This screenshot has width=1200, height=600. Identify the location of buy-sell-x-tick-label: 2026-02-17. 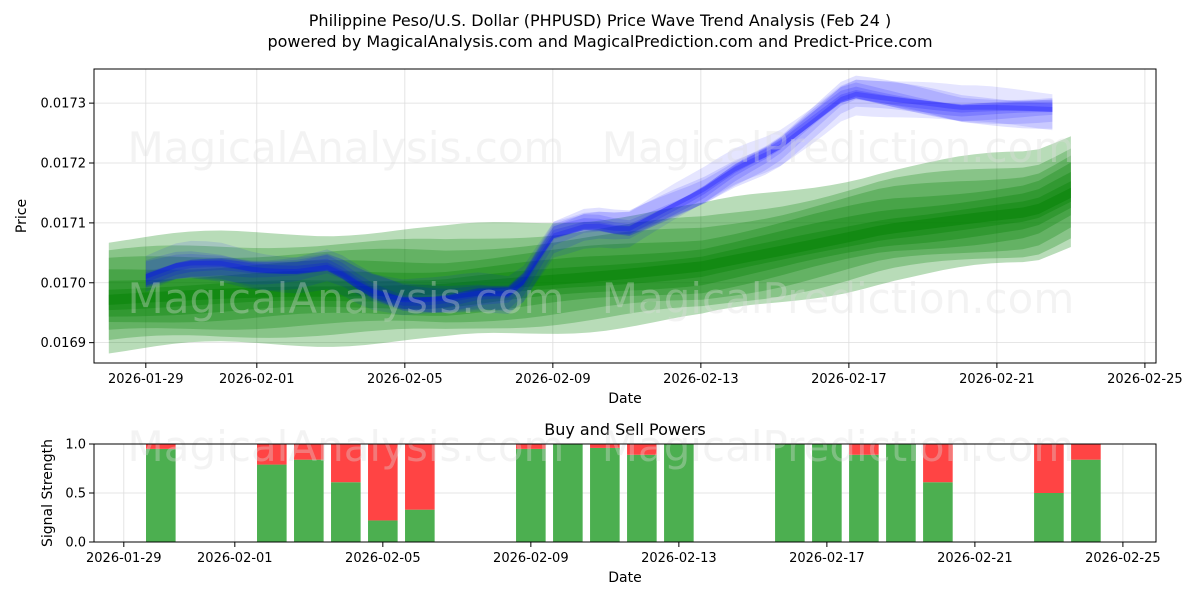
(827, 558).